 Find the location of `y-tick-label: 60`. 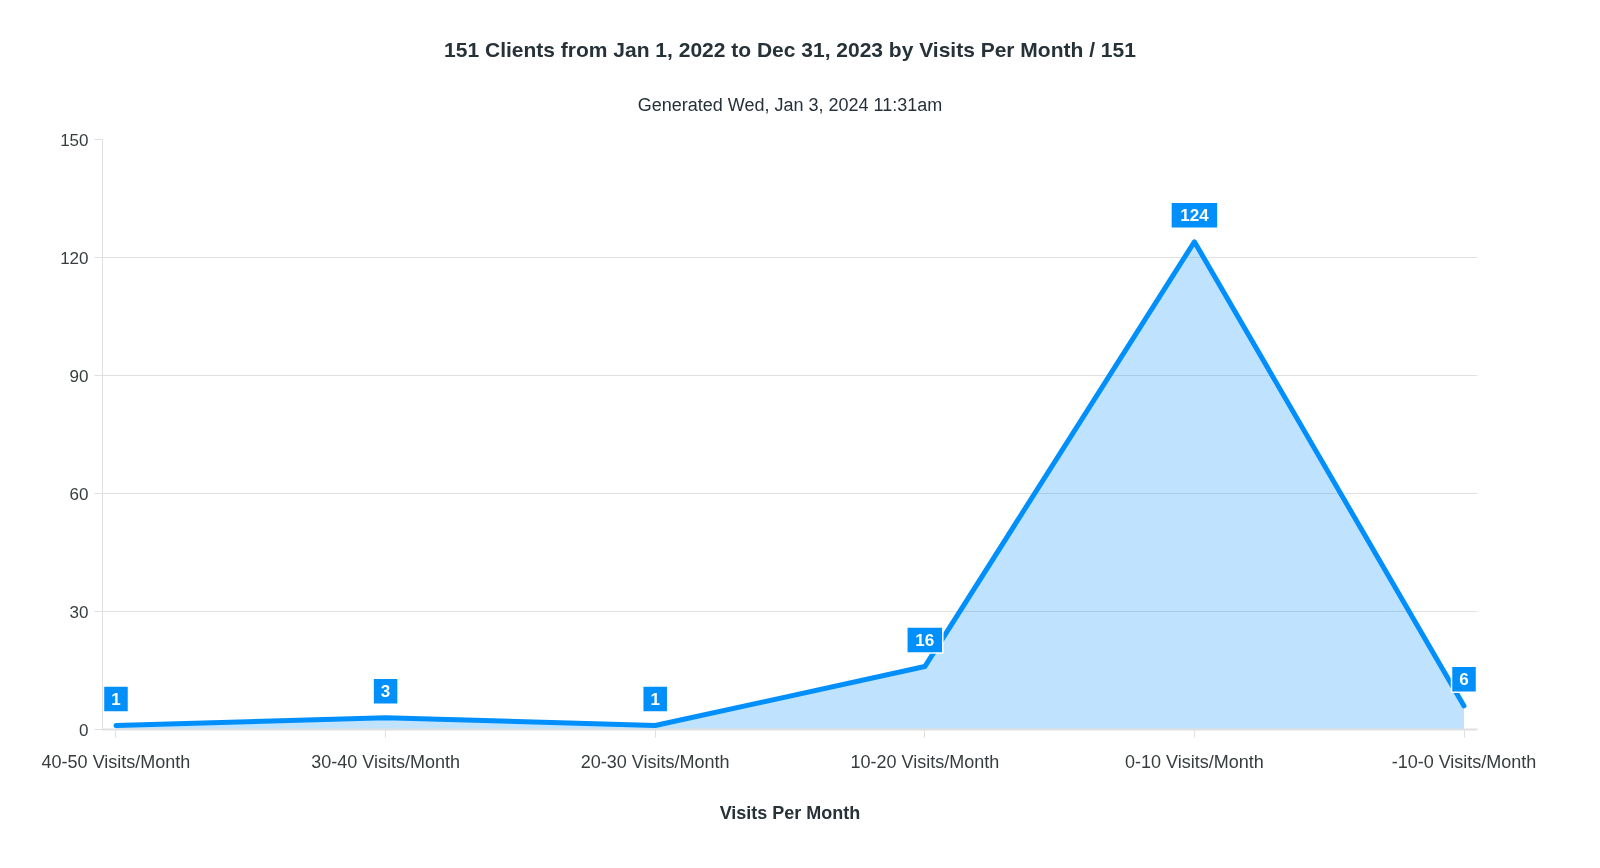

y-tick-label: 60 is located at coordinates (79, 494).